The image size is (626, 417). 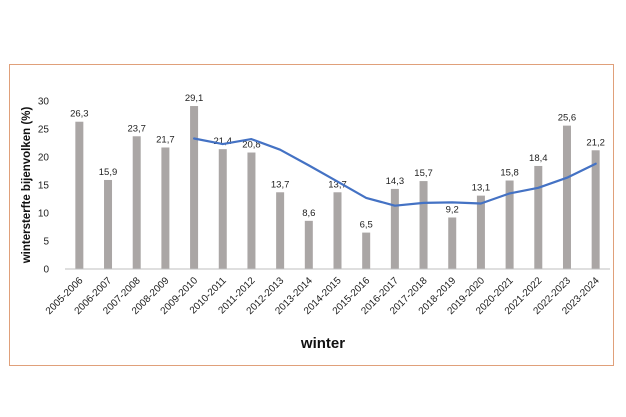 I want to click on y-tick-label: 30, so click(x=44, y=102).